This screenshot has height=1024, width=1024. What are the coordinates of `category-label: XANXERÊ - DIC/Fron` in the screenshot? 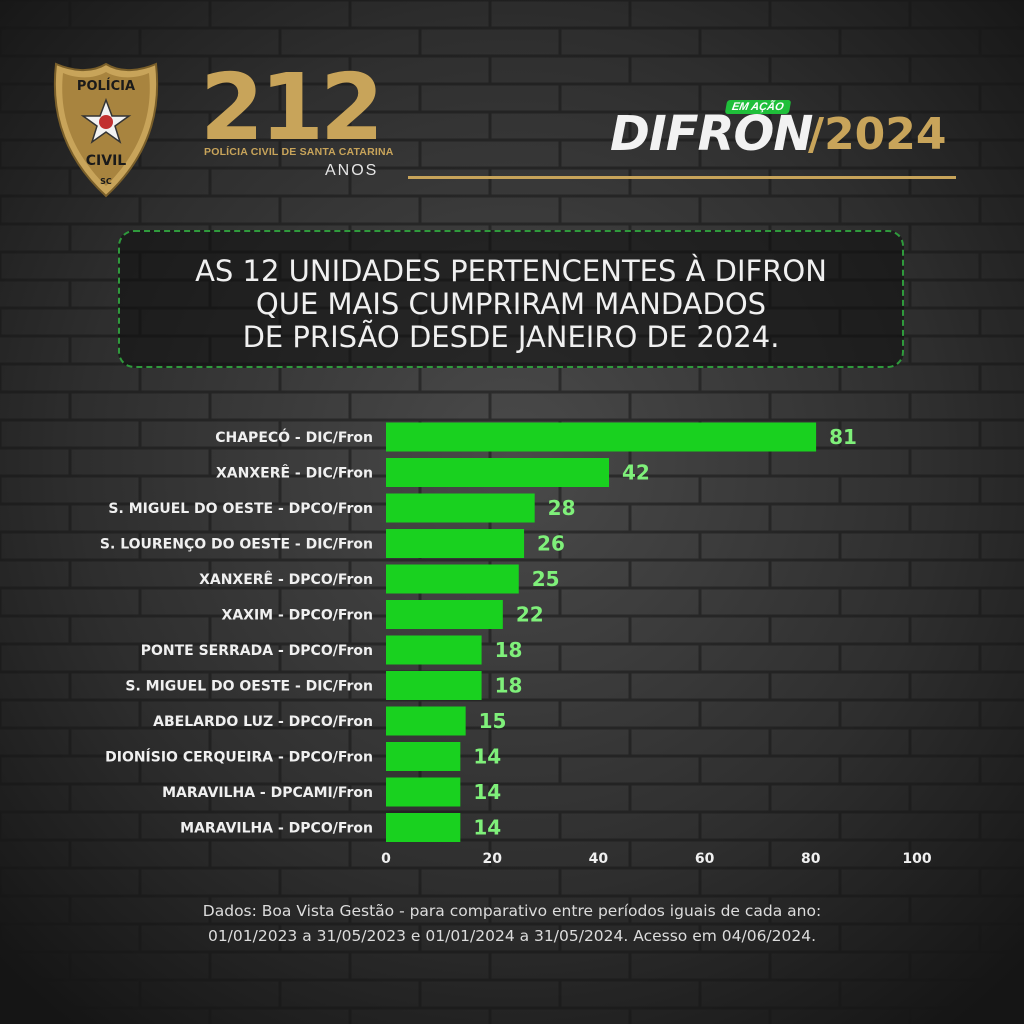 It's located at (294, 473).